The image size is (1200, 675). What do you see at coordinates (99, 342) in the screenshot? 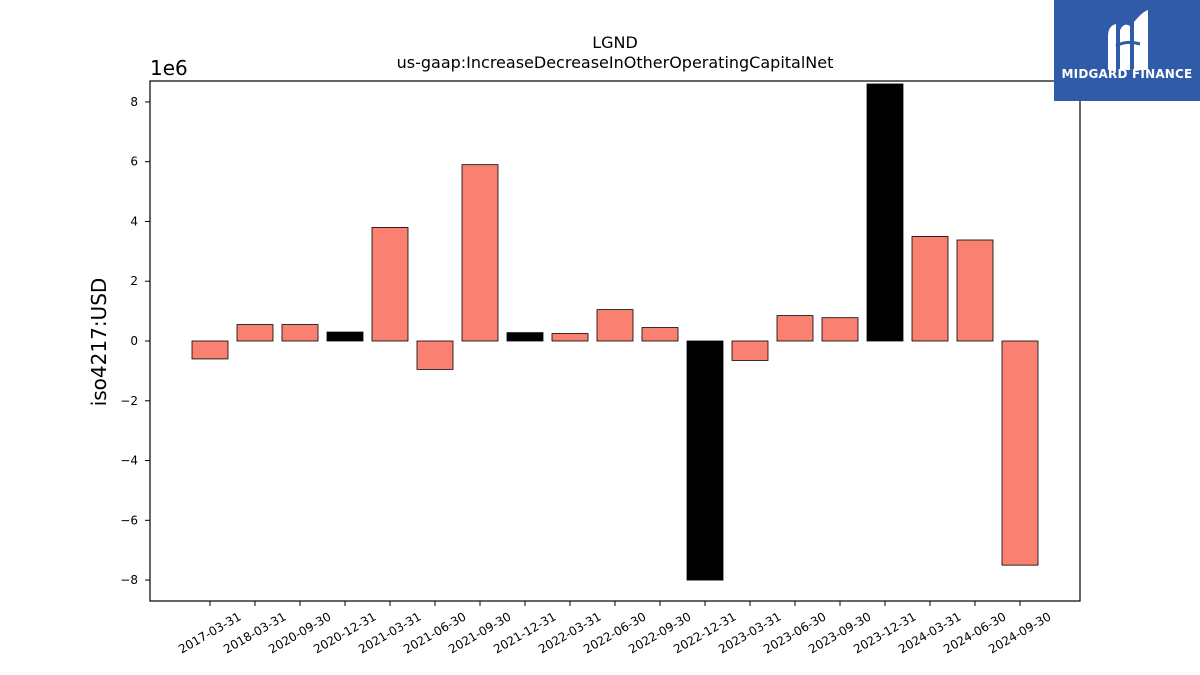
I see `y-axis-label: iso4217:USD` at bounding box center [99, 342].